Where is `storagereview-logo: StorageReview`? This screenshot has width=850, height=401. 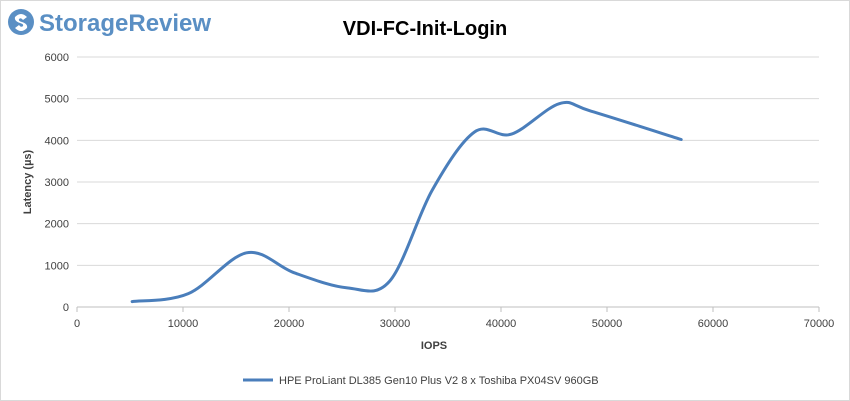
storagereview-logo: StorageReview is located at coordinates (109, 23).